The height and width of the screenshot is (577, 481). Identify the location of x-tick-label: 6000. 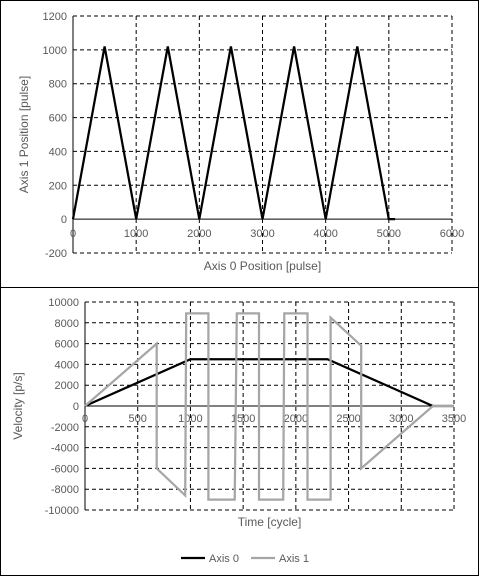
(452, 234).